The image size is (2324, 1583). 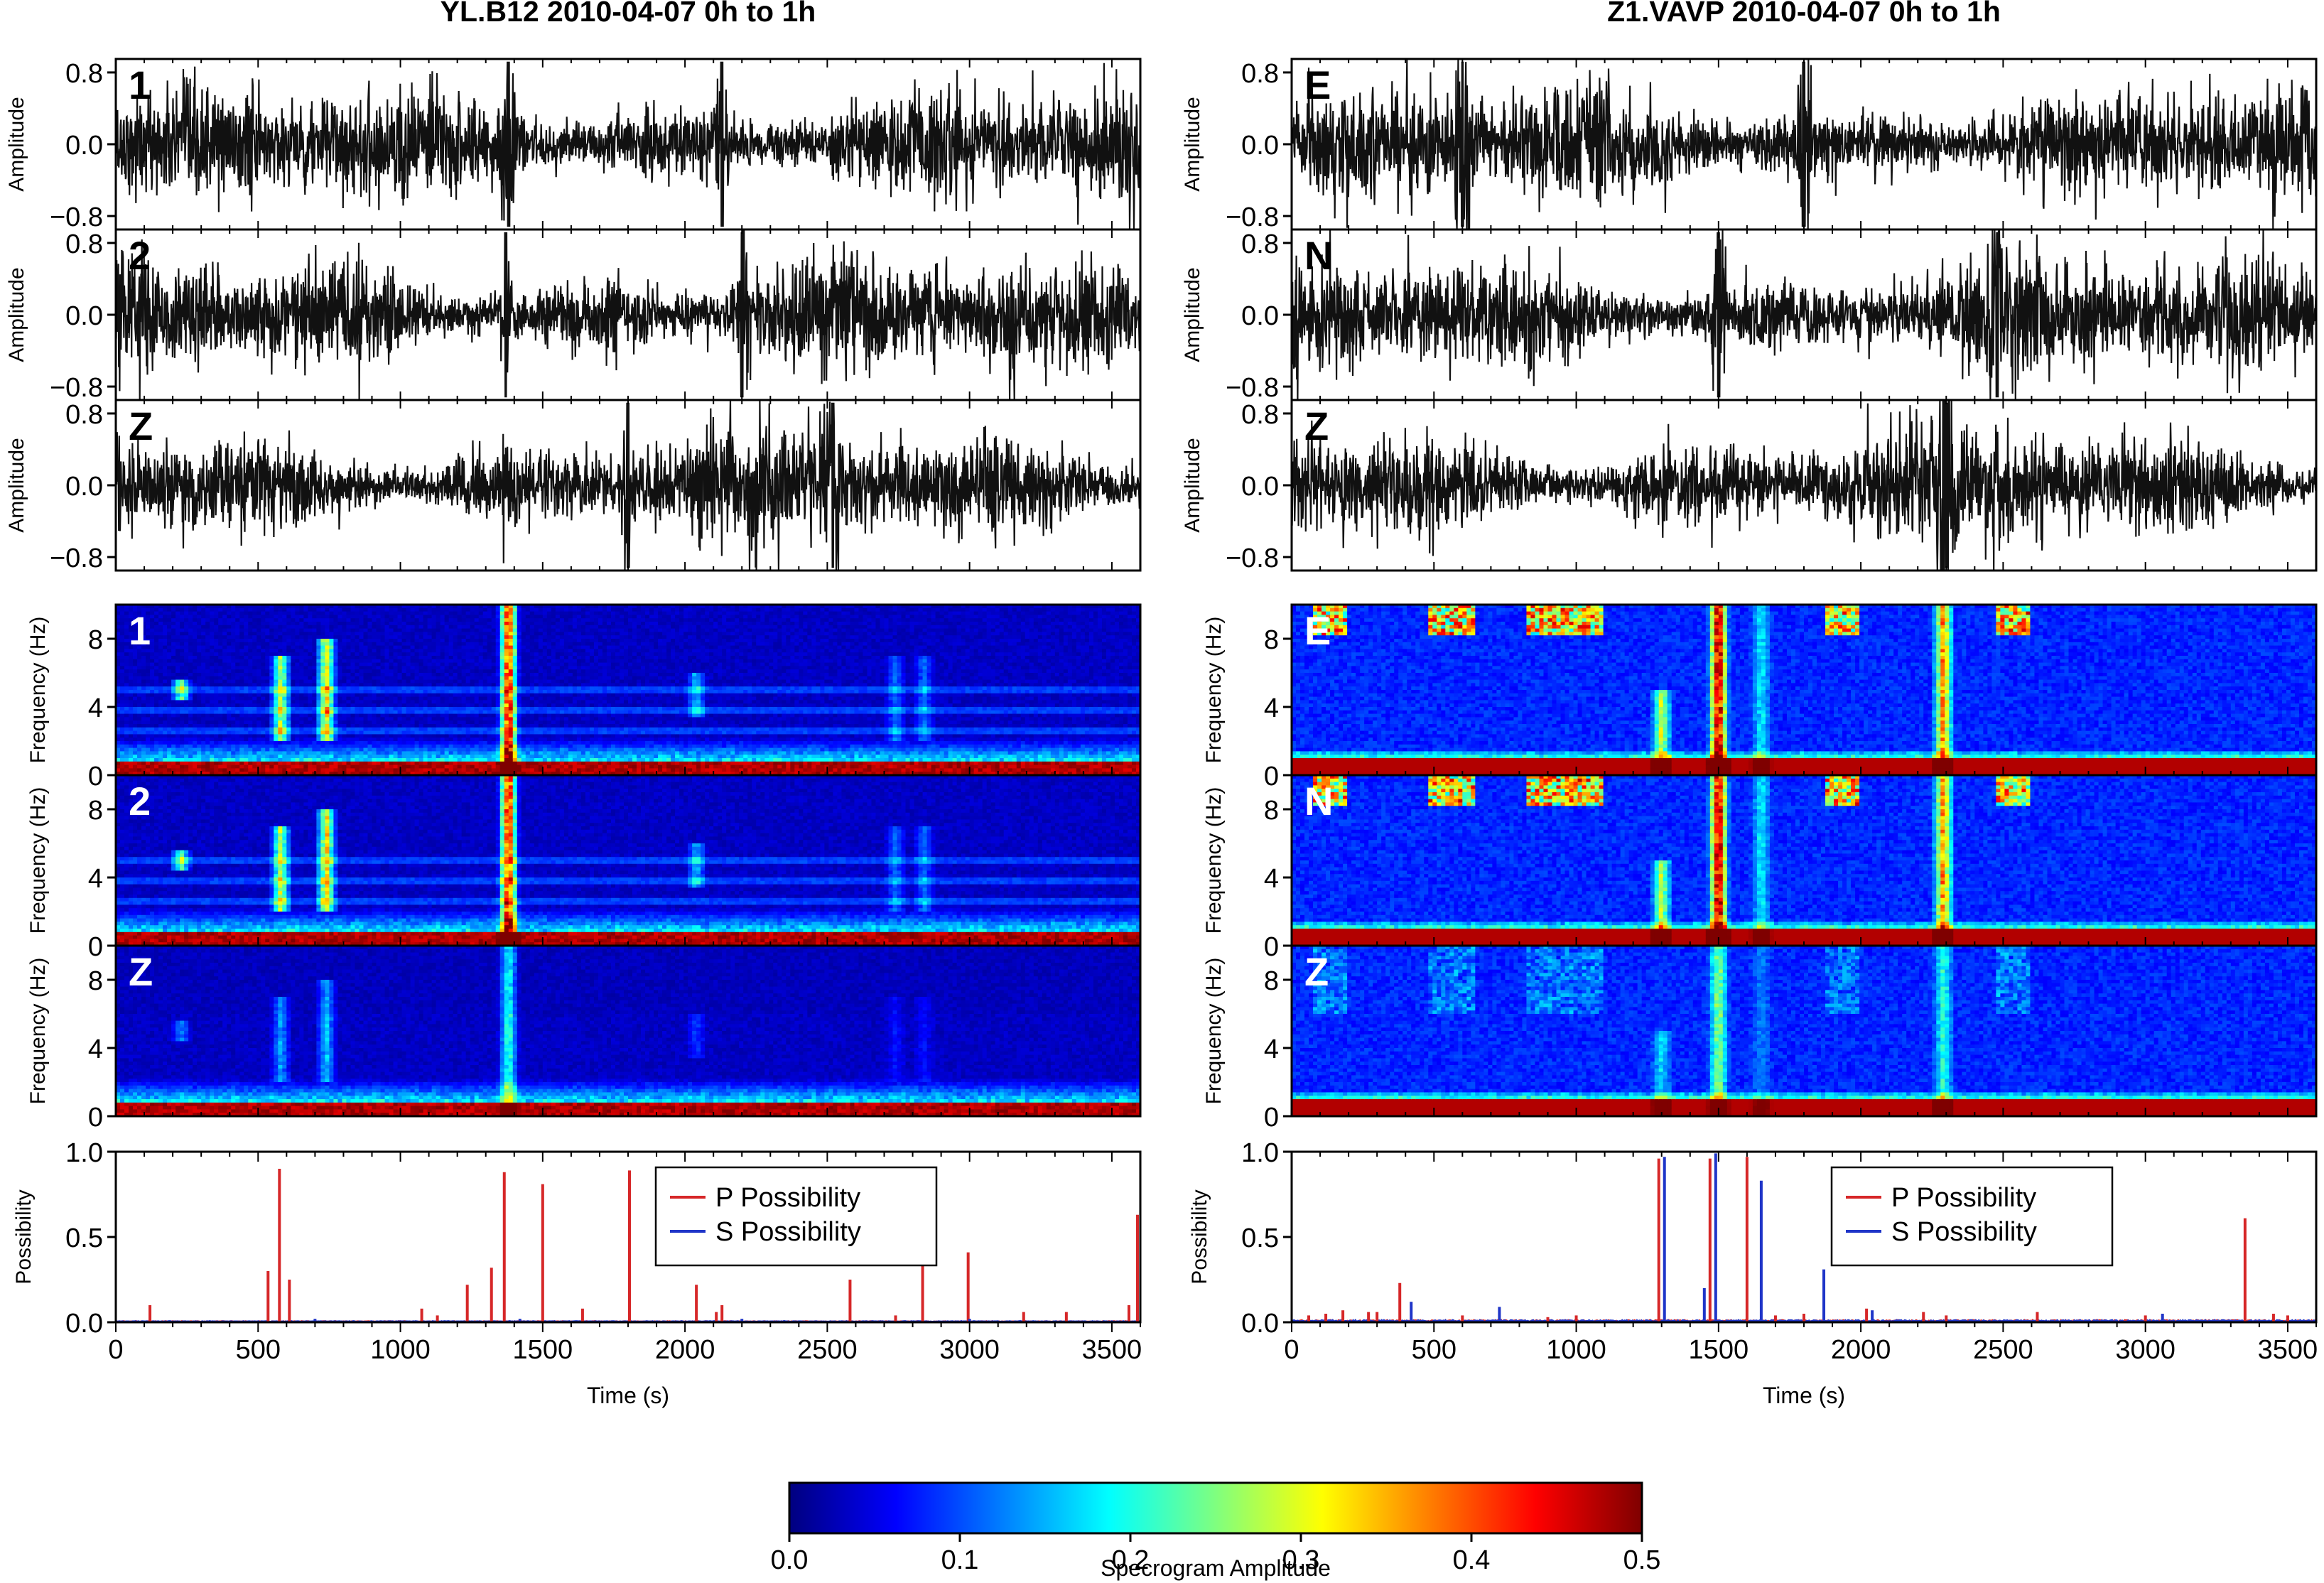 I want to click on colorbar-tick-label: 0.0, so click(x=790, y=1560).